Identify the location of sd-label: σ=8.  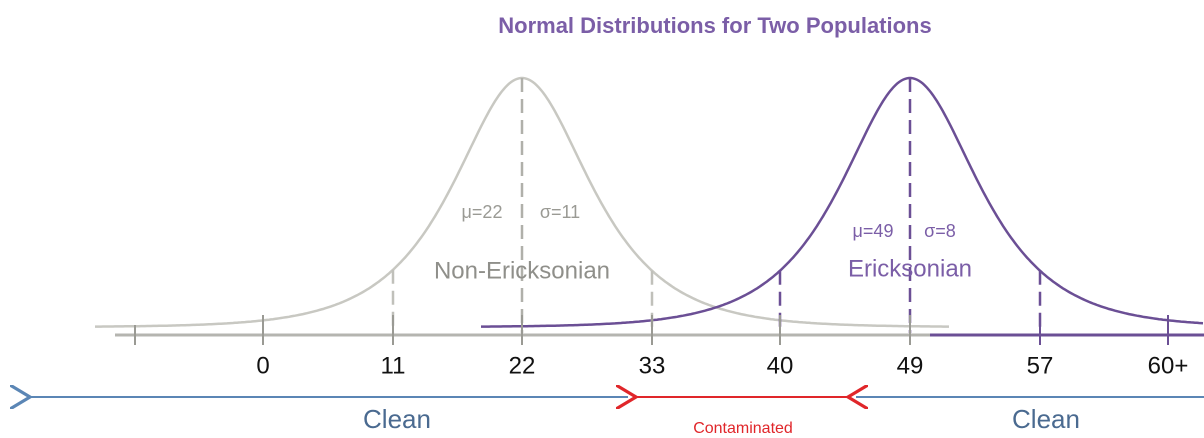
(940, 231).